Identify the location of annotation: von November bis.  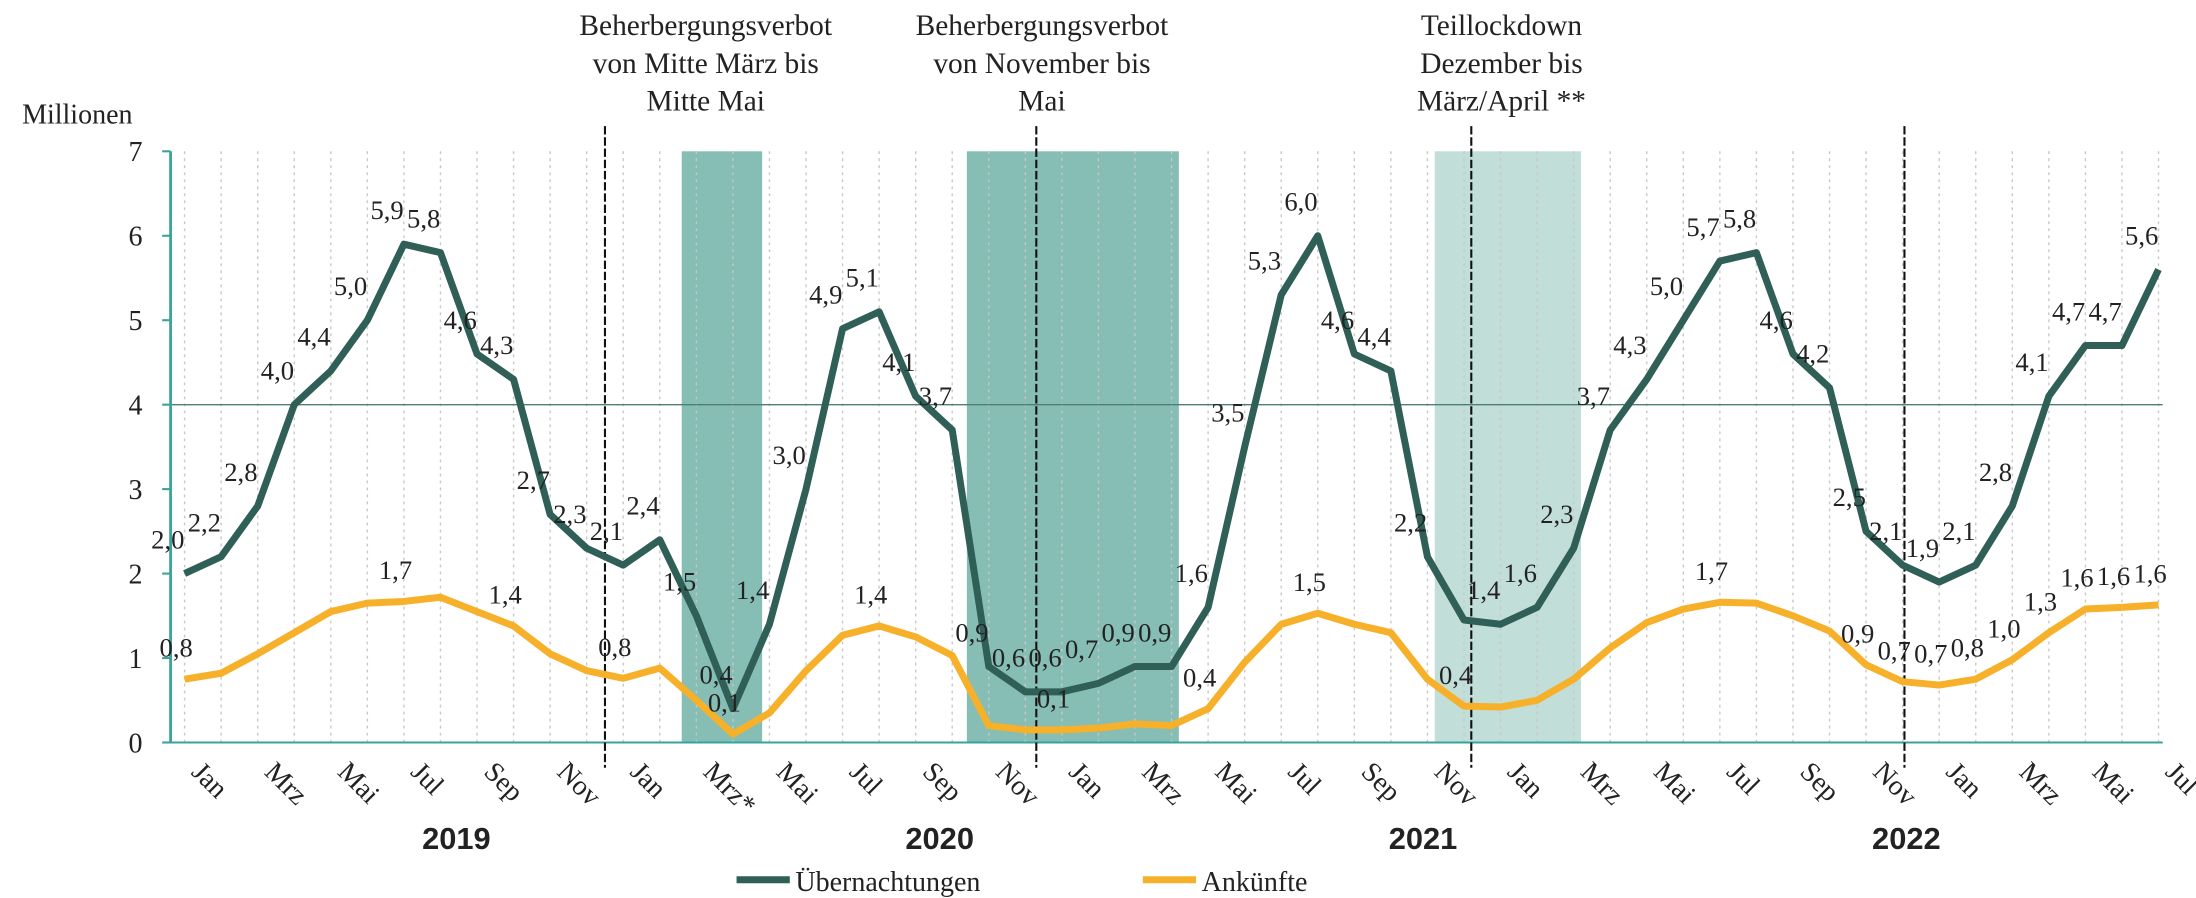
(1041, 64).